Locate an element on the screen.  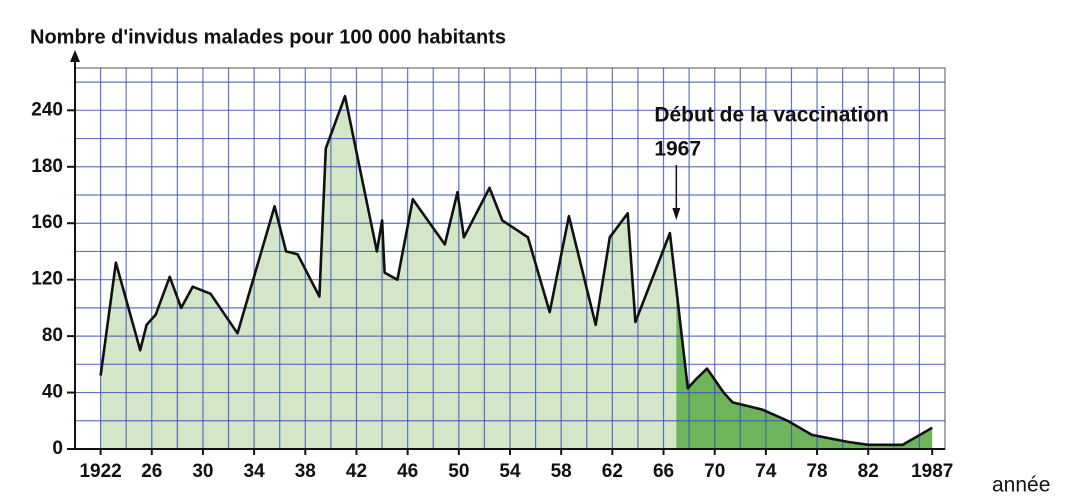
x-tick-label: 70 is located at coordinates (714, 471).